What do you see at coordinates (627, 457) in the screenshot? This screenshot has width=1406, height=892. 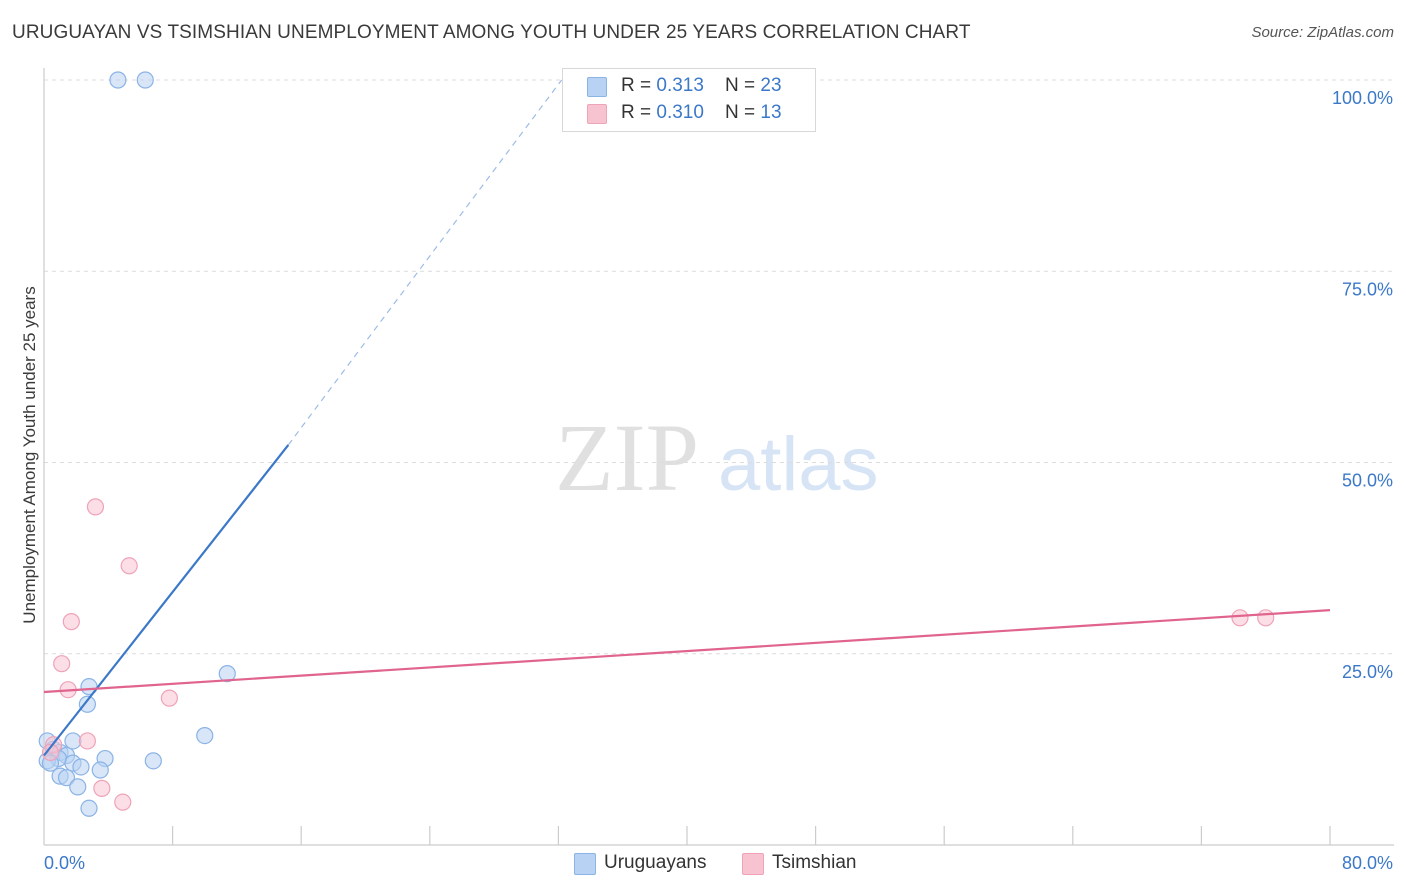 I see `watermark-zip: ZIP` at bounding box center [627, 457].